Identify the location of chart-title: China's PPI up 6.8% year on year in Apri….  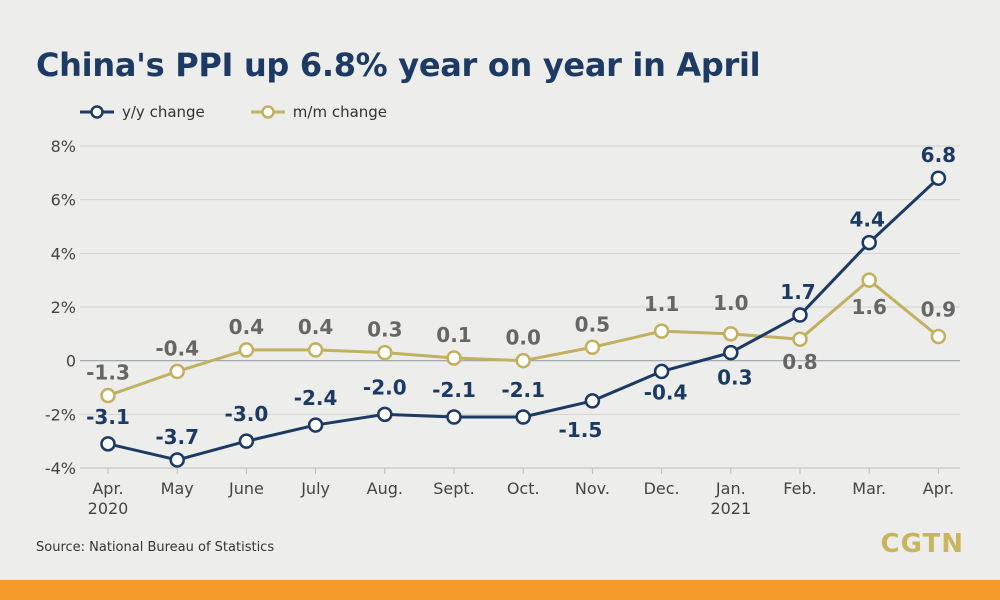
(398, 65).